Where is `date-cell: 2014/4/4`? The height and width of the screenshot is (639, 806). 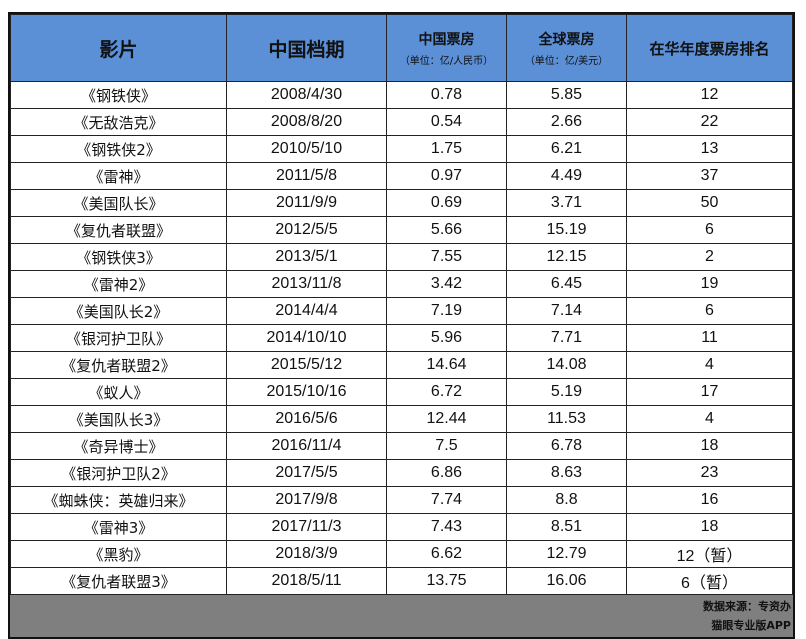
date-cell: 2014/4/4 is located at coordinates (306, 311).